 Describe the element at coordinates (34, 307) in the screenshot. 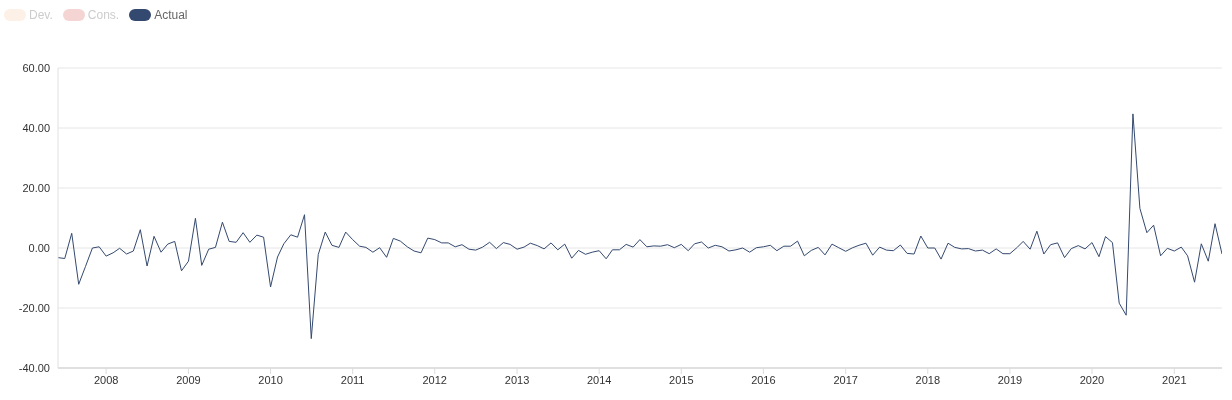

I see `y-tick-label: -20.00` at that location.